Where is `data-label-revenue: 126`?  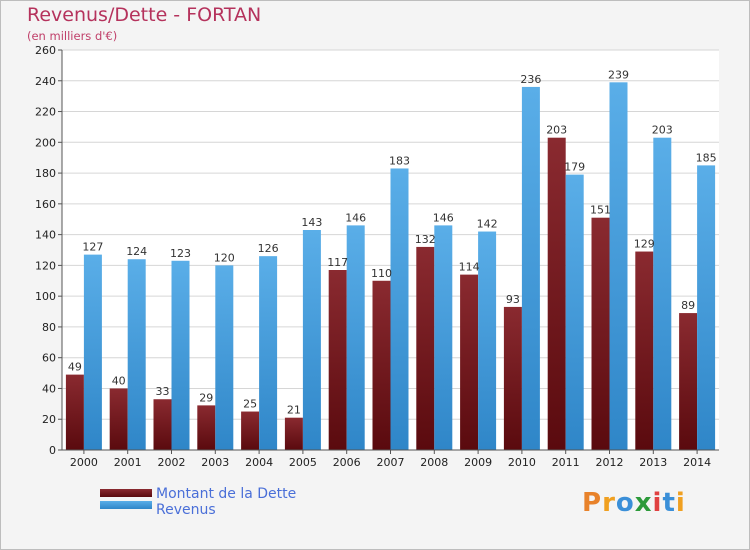 data-label-revenue: 126 is located at coordinates (268, 248).